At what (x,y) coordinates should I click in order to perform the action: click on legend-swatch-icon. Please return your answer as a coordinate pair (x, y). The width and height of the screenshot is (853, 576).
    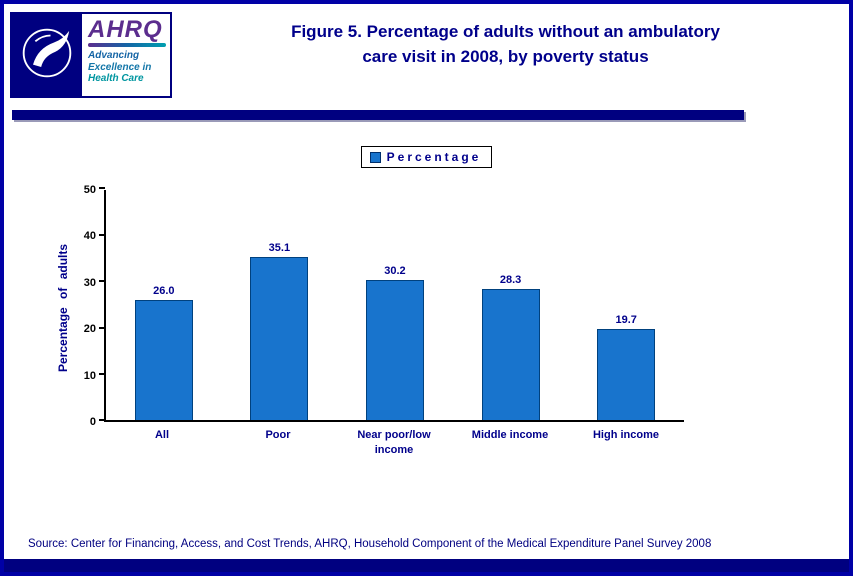
    Looking at the image, I should click on (375, 157).